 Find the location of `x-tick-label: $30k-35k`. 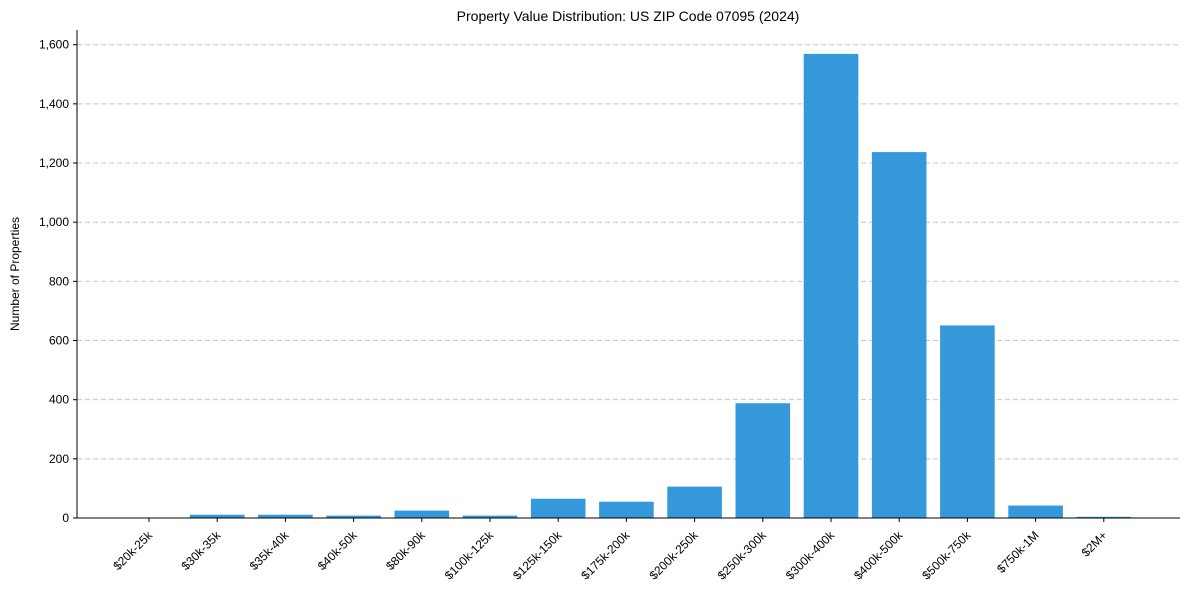

x-tick-label: $30k-35k is located at coordinates (202, 551).